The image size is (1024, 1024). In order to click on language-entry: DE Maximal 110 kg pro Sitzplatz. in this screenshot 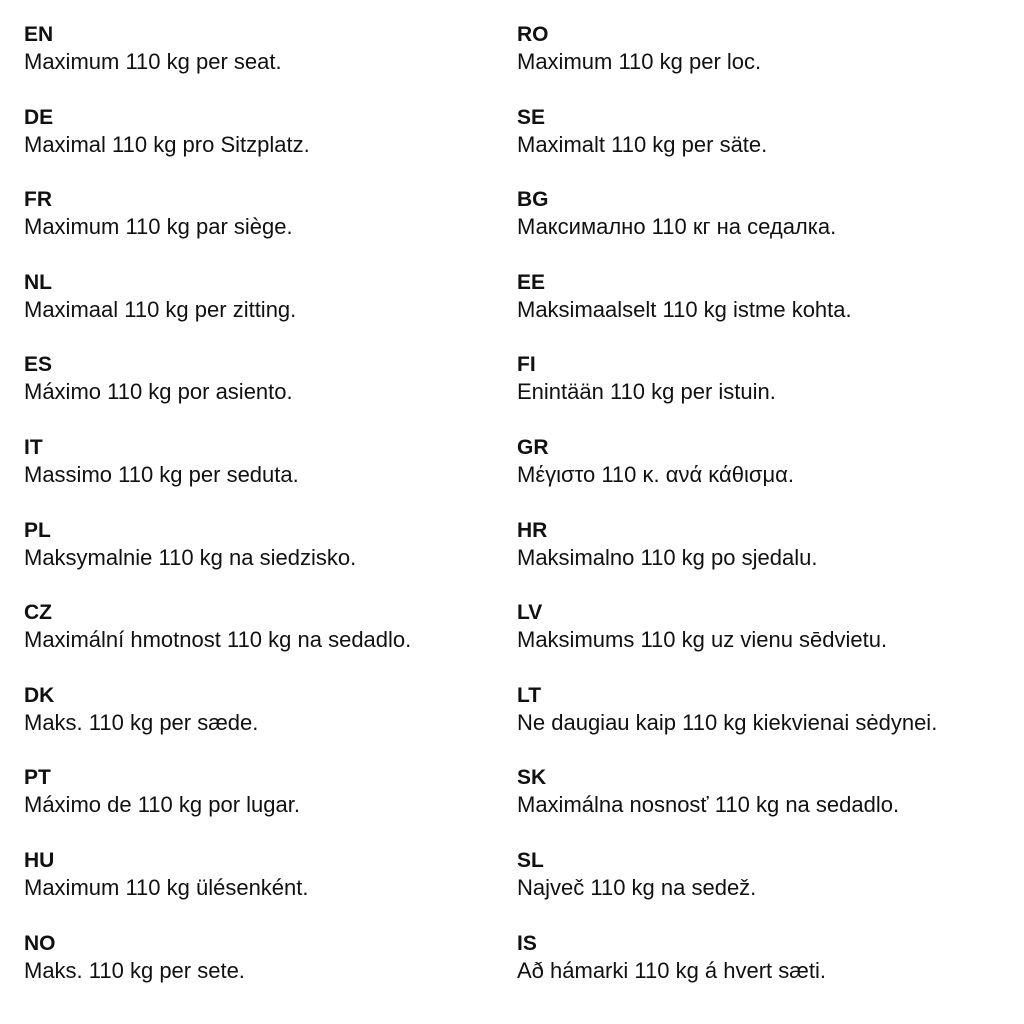, I will do `click(217, 146)`.